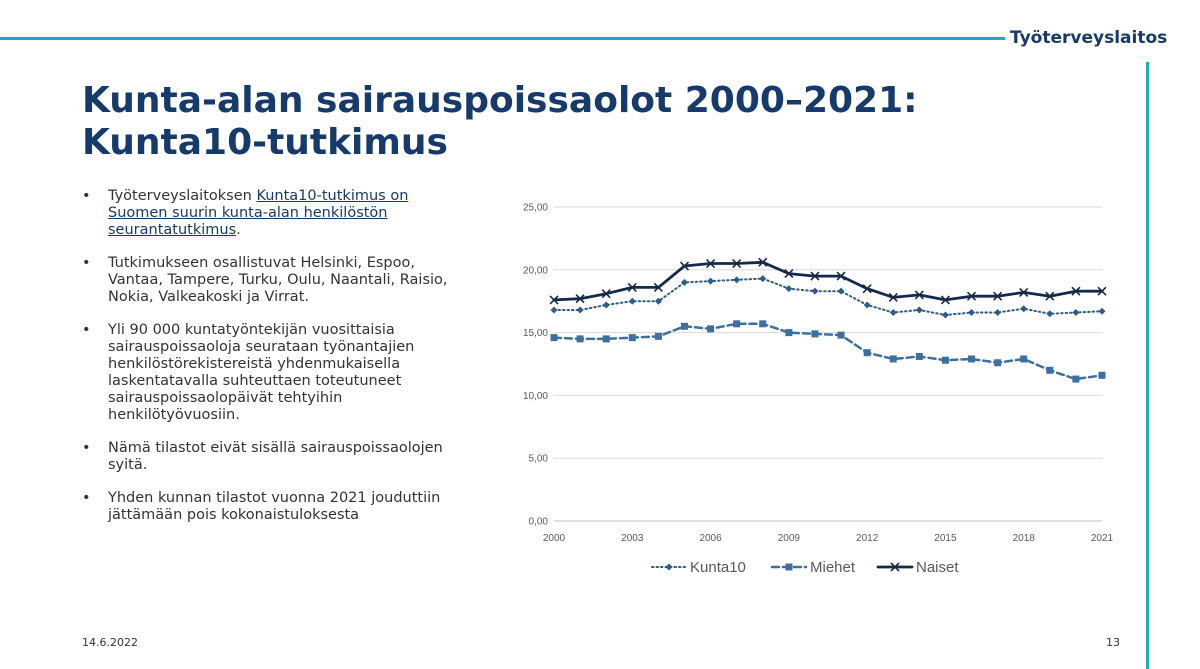 The width and height of the screenshot is (1200, 669). Describe the element at coordinates (539, 459) in the screenshot. I see `y-tick-label: 5,00` at that location.